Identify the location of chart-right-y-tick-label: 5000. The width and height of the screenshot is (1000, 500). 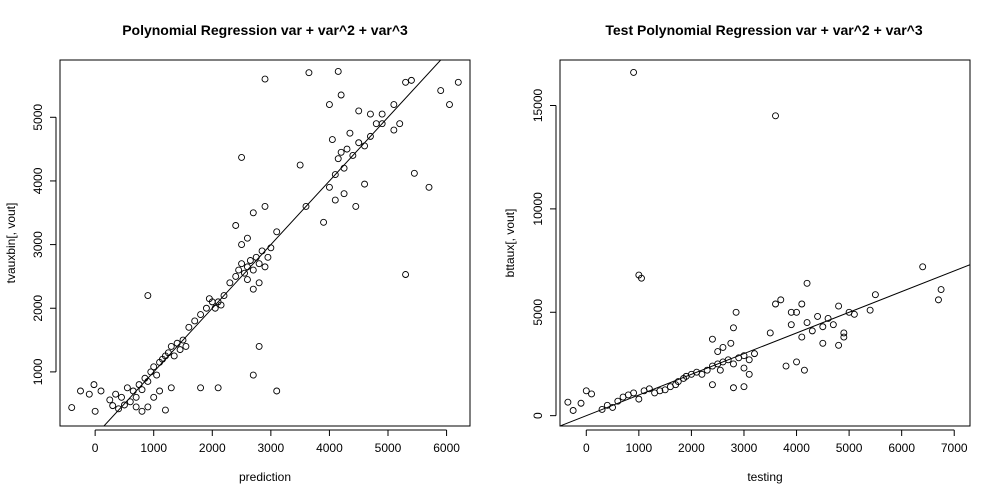
(538, 312).